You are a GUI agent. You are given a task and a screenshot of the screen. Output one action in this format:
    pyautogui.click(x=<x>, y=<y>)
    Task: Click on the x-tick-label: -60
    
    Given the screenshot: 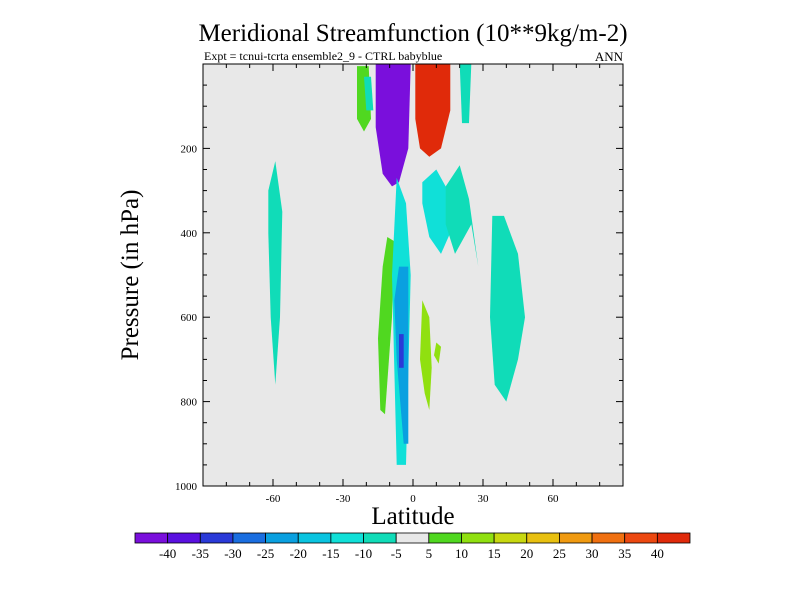 What is the action you would take?
    pyautogui.click(x=273, y=499)
    